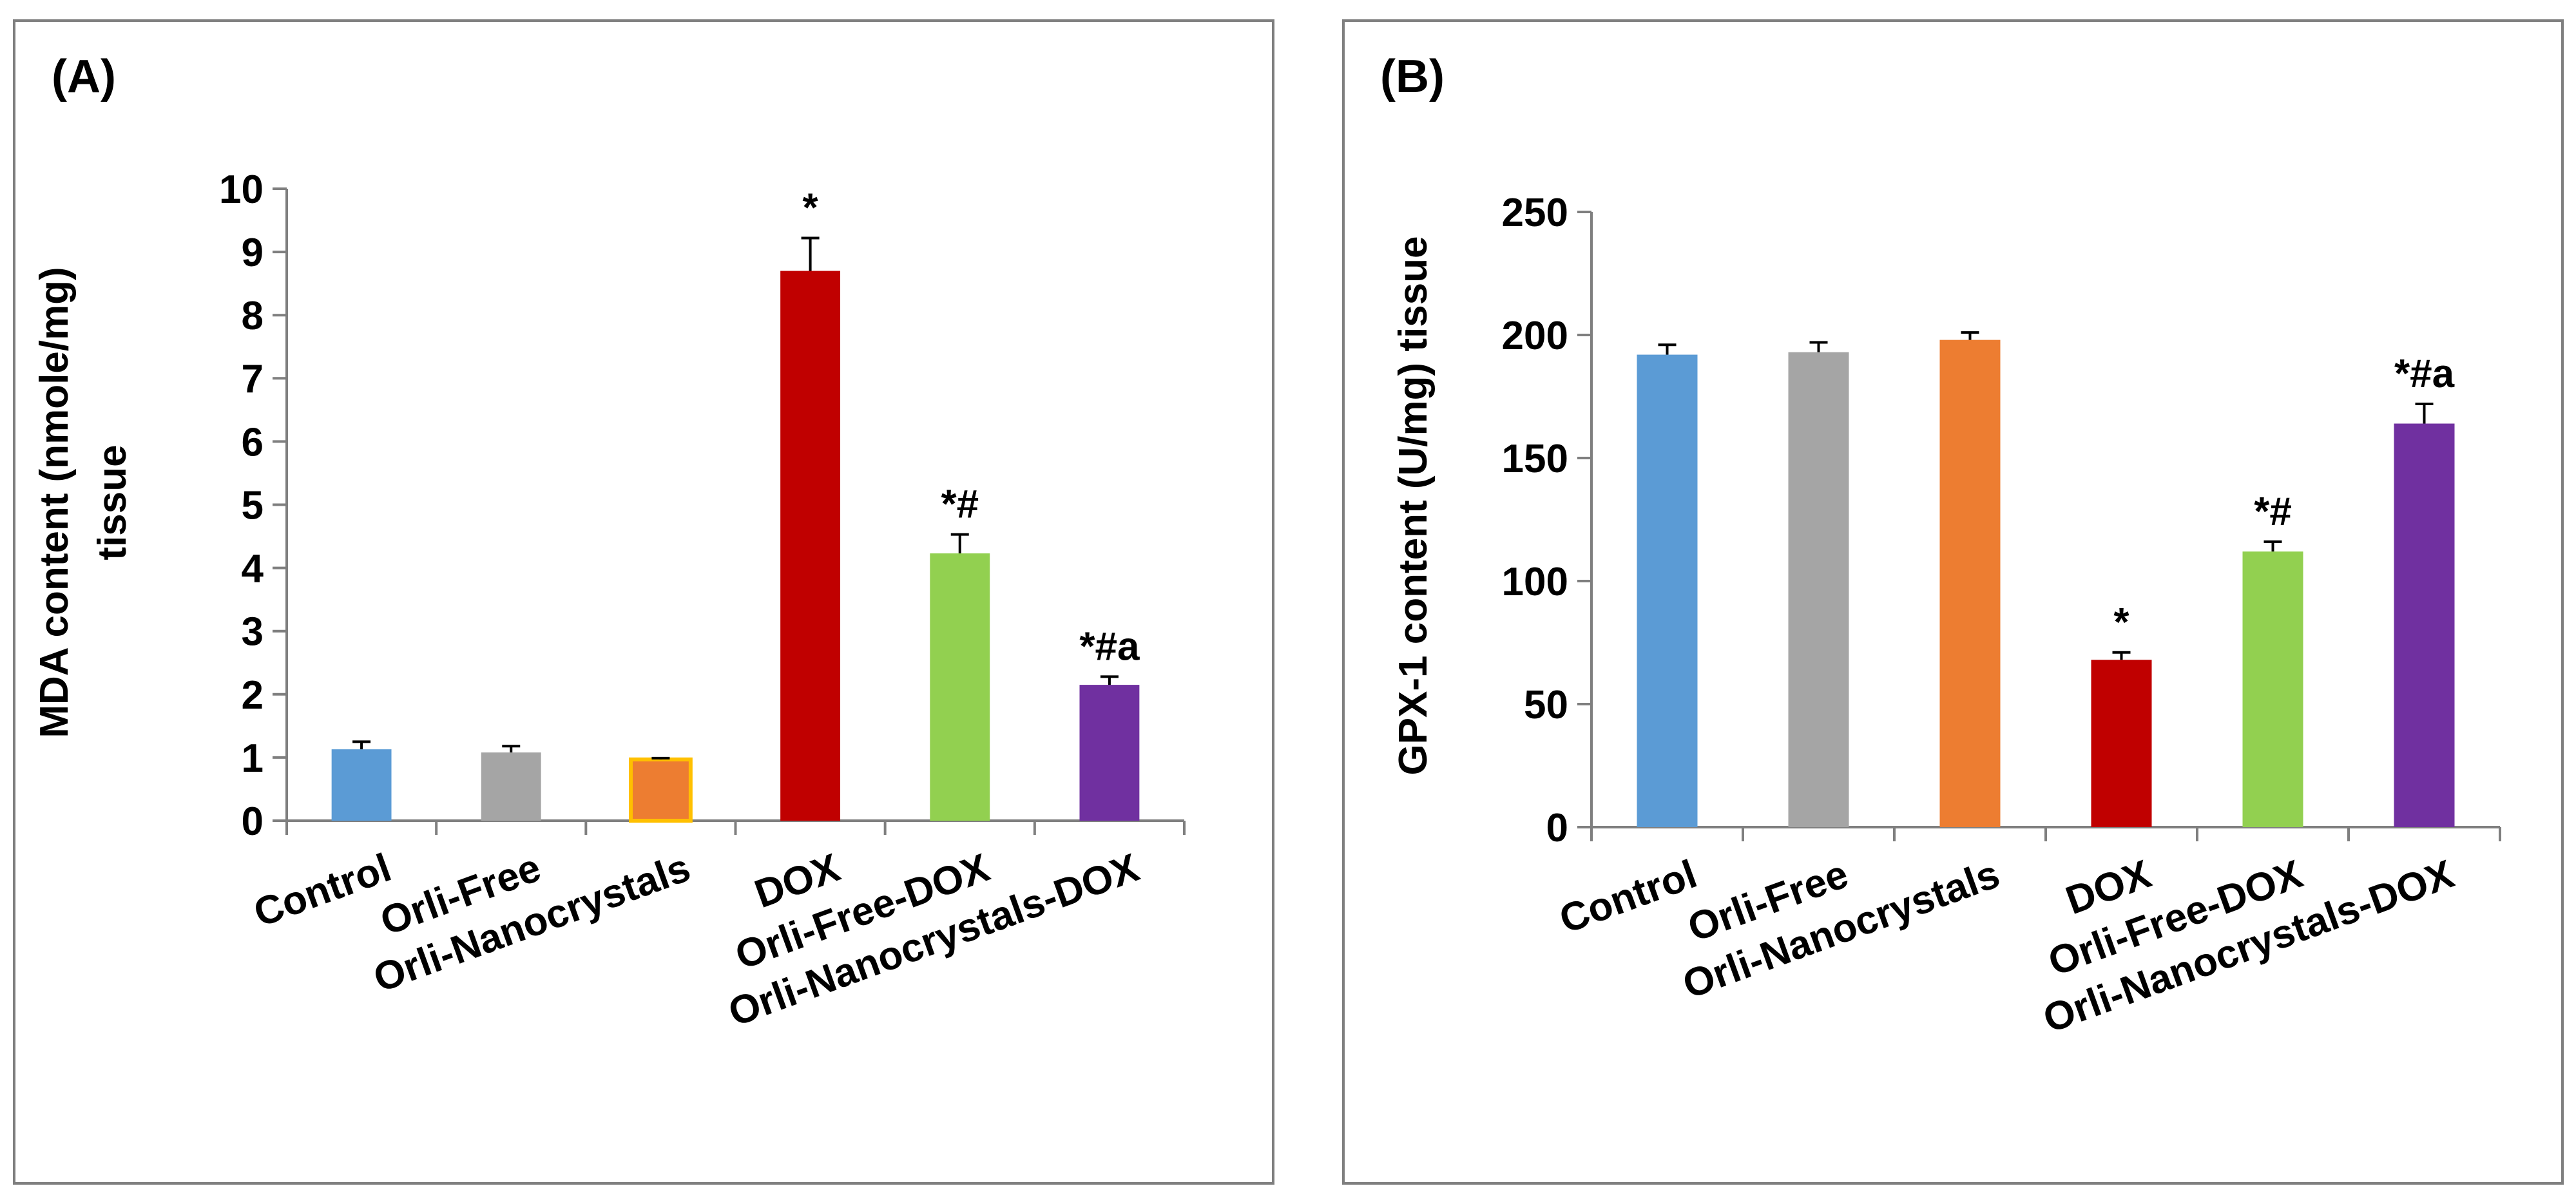  Describe the element at coordinates (253, 442) in the screenshot. I see `panel-a-y-tick-label: 6` at that location.